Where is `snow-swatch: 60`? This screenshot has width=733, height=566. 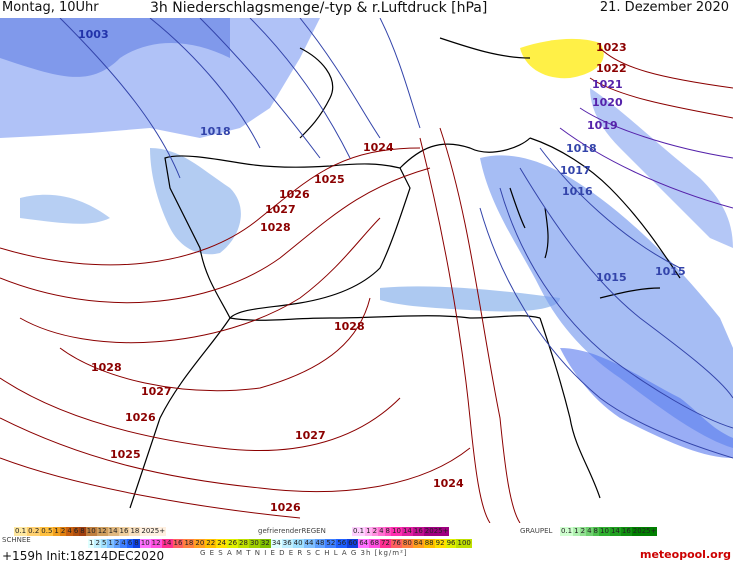 snow-swatch: 60 is located at coordinates (353, 543).